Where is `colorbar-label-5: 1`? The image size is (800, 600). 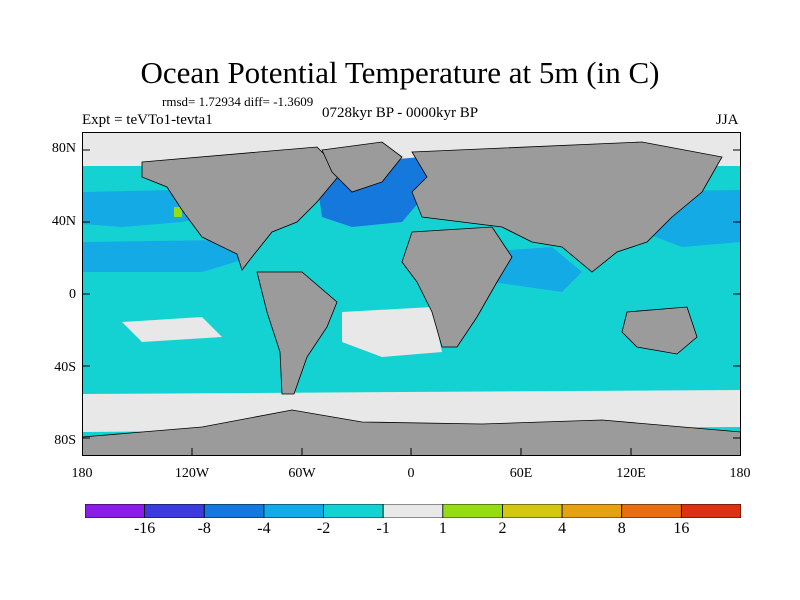
colorbar-label-5: 1 is located at coordinates (442, 528).